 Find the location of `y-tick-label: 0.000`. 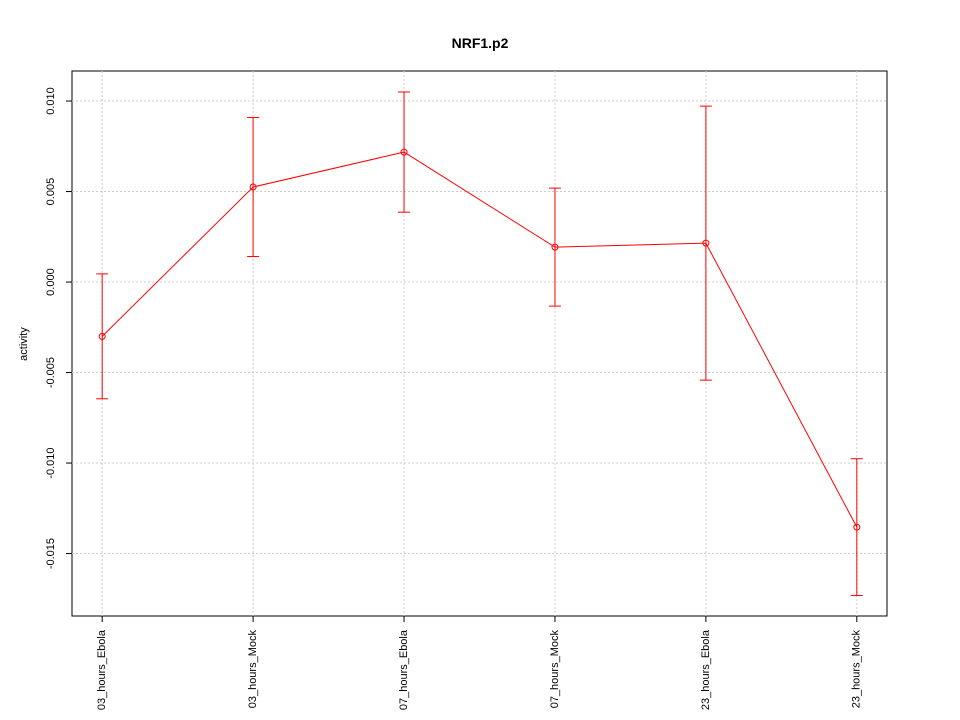

y-tick-label: 0.000 is located at coordinates (51, 282).